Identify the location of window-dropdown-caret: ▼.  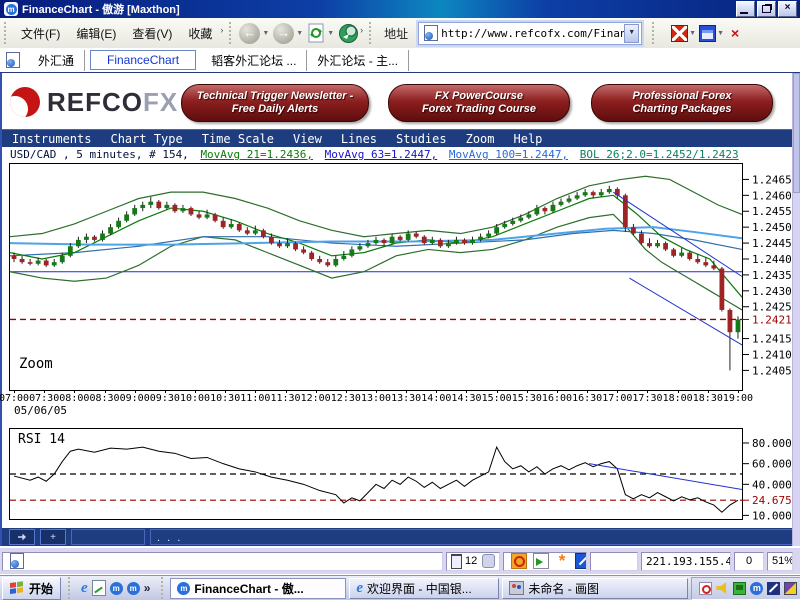
(721, 33).